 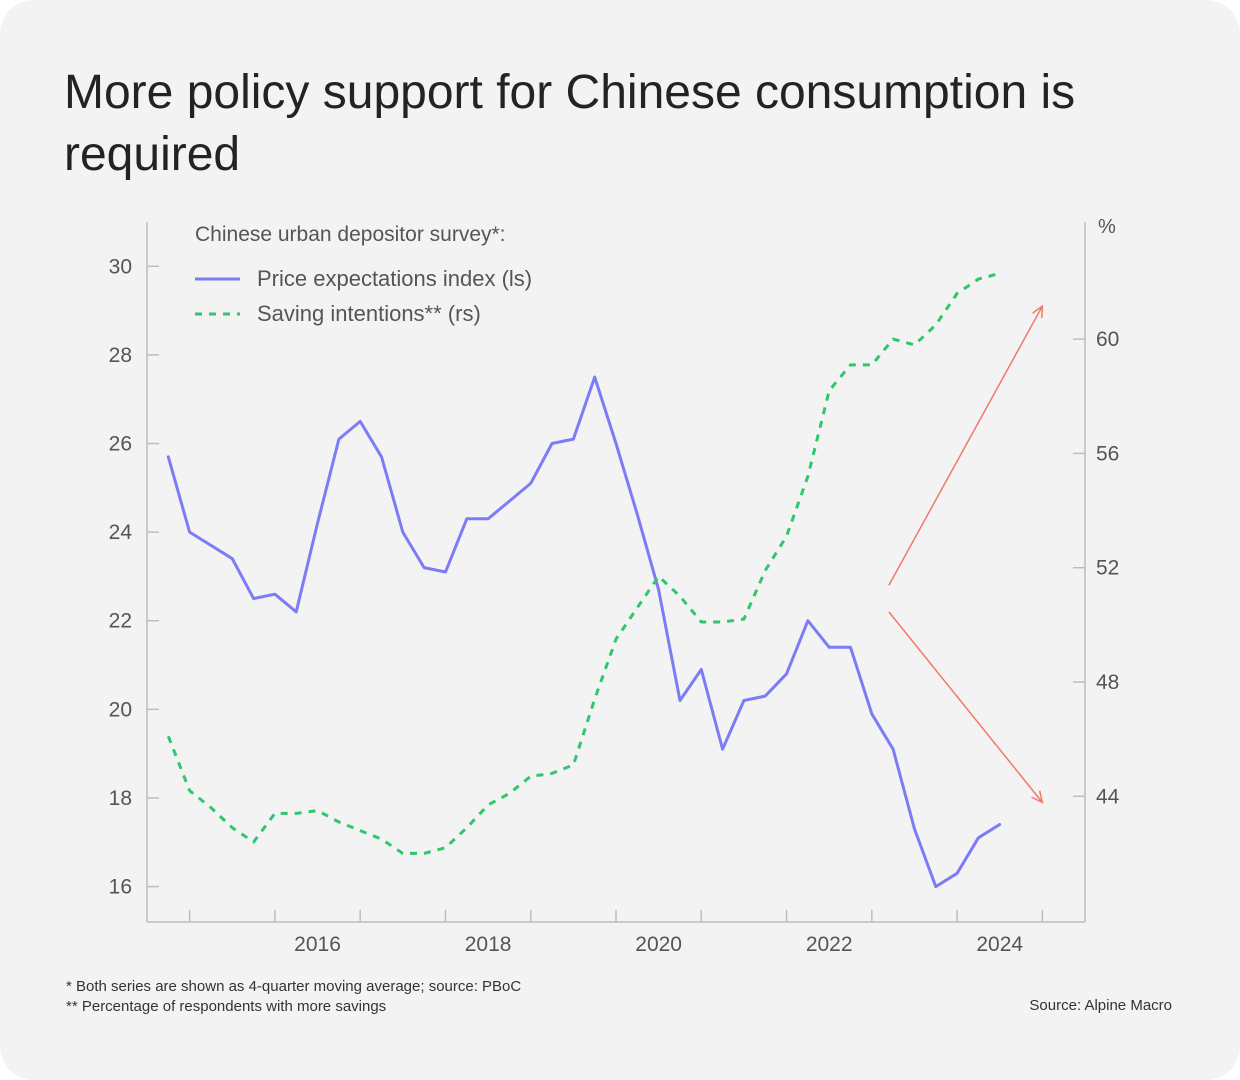 What do you see at coordinates (488, 944) in the screenshot?
I see `x-tick-label: 2018` at bounding box center [488, 944].